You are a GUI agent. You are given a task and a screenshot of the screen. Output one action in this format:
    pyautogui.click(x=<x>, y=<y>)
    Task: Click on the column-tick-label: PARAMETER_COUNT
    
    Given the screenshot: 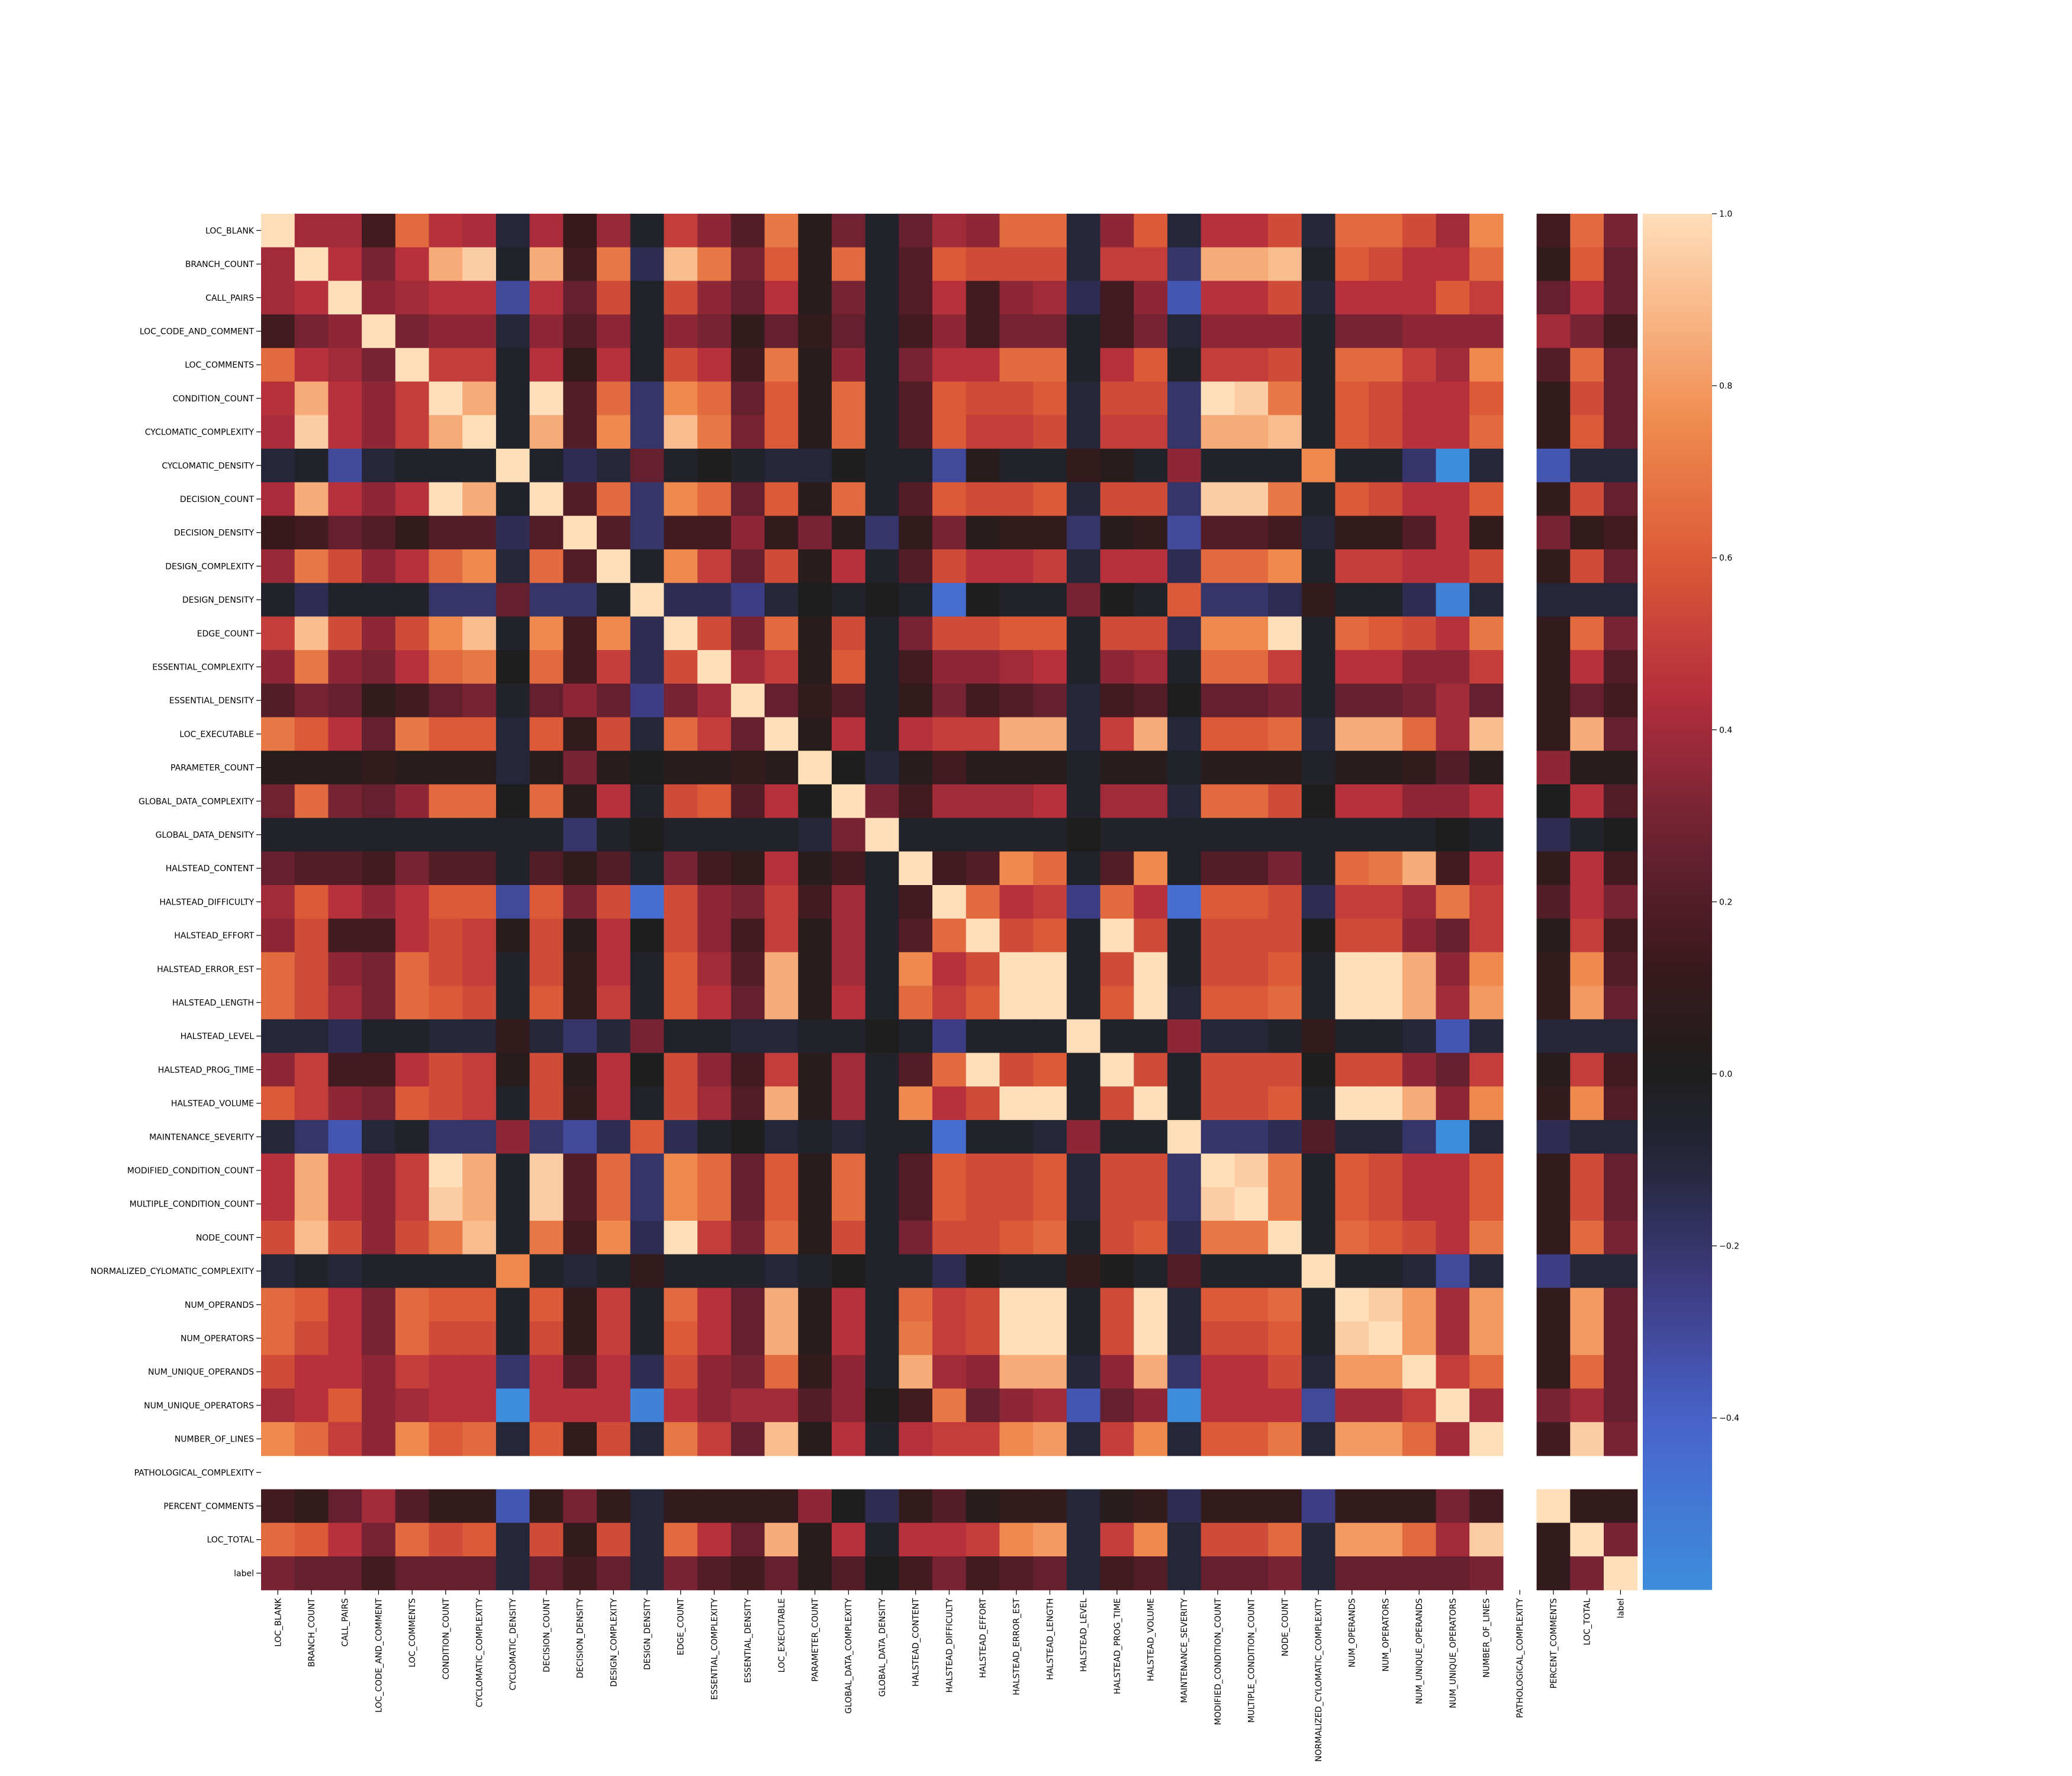 What is the action you would take?
    pyautogui.click(x=816, y=1639)
    